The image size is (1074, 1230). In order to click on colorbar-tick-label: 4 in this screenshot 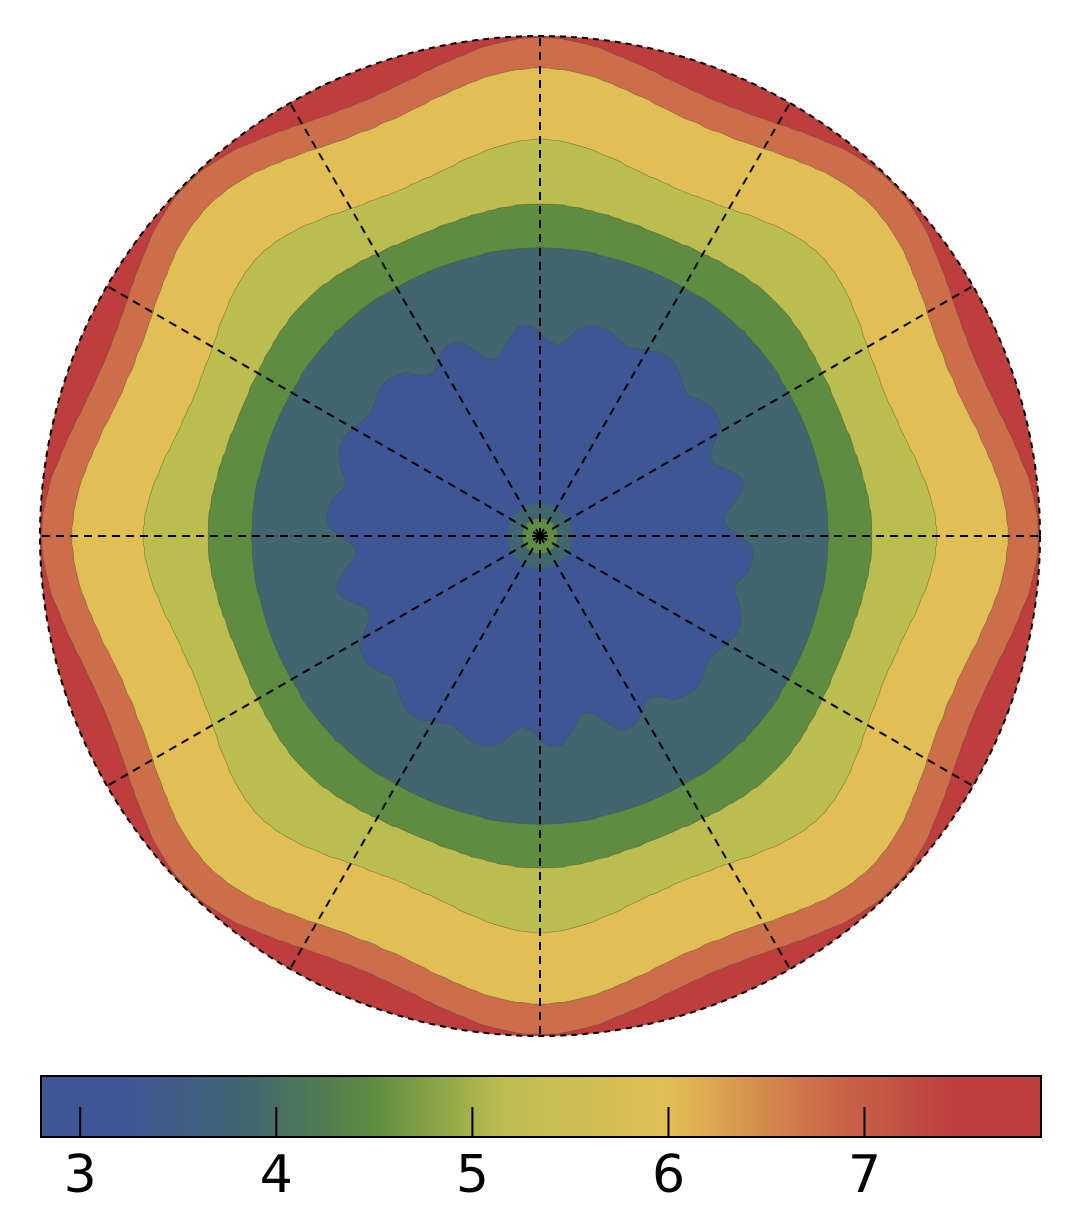, I will do `click(276, 1175)`.